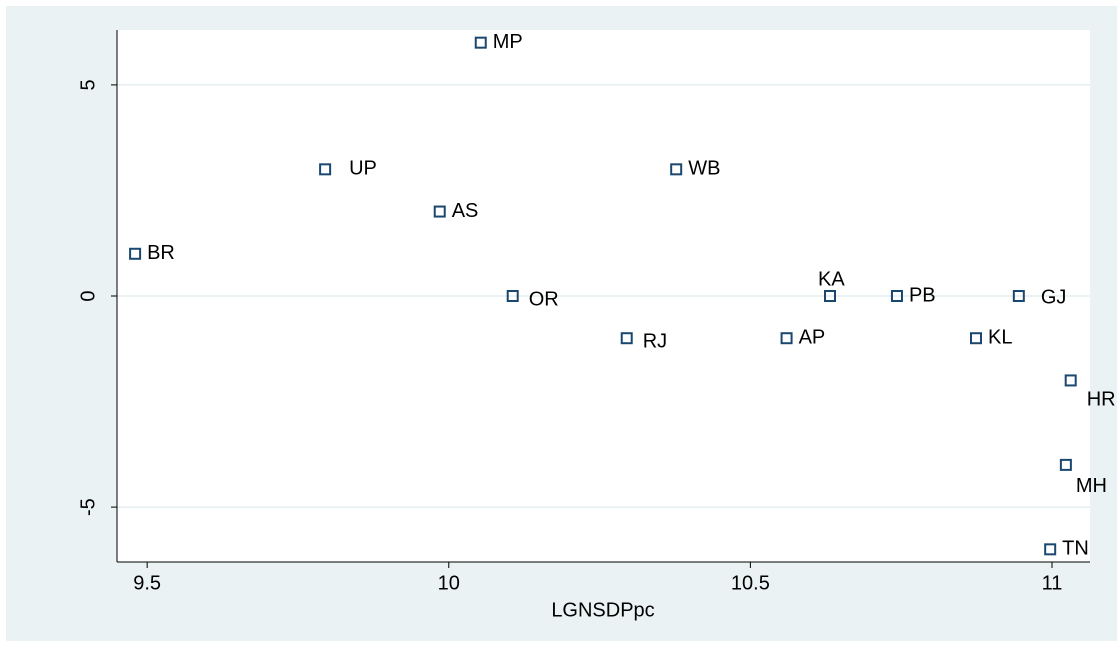 This screenshot has height=647, width=1117. I want to click on point-label: TN, so click(1075, 549).